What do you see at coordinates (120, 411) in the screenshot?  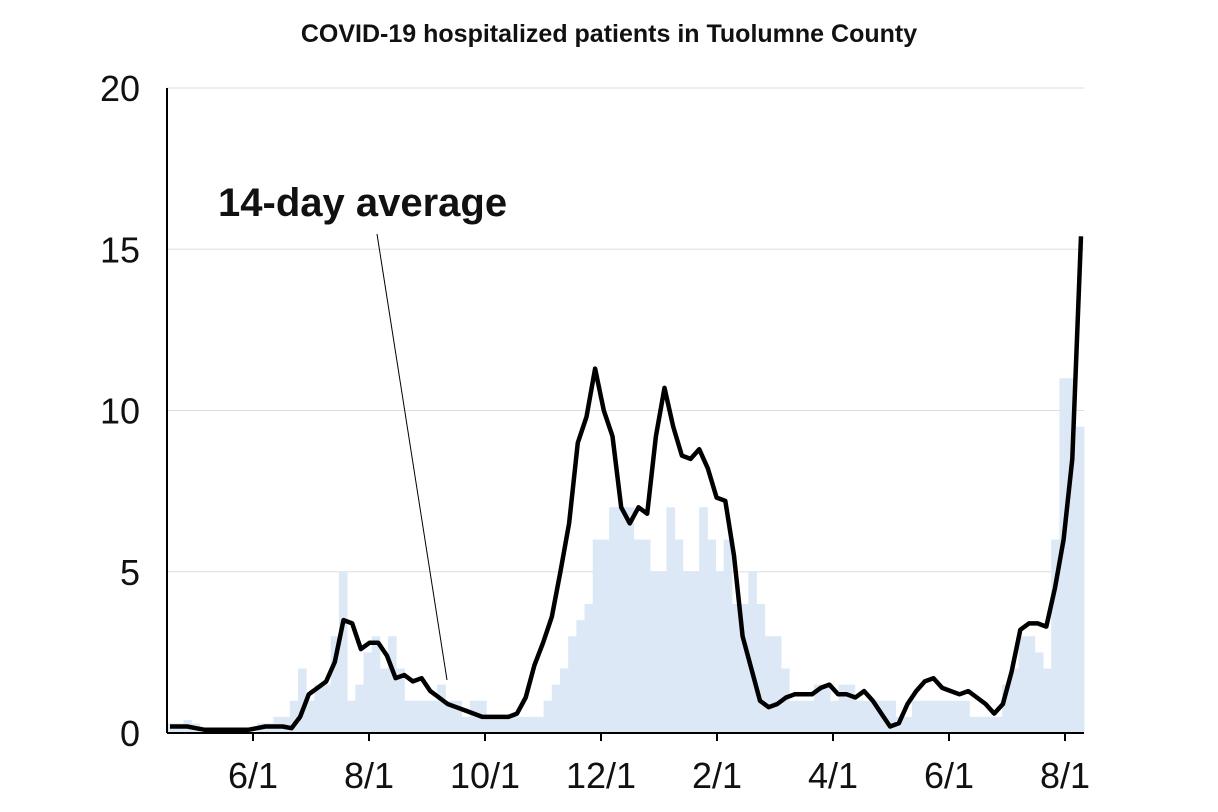 I see `y-axis-ticks: 0 5 10 15 20` at bounding box center [120, 411].